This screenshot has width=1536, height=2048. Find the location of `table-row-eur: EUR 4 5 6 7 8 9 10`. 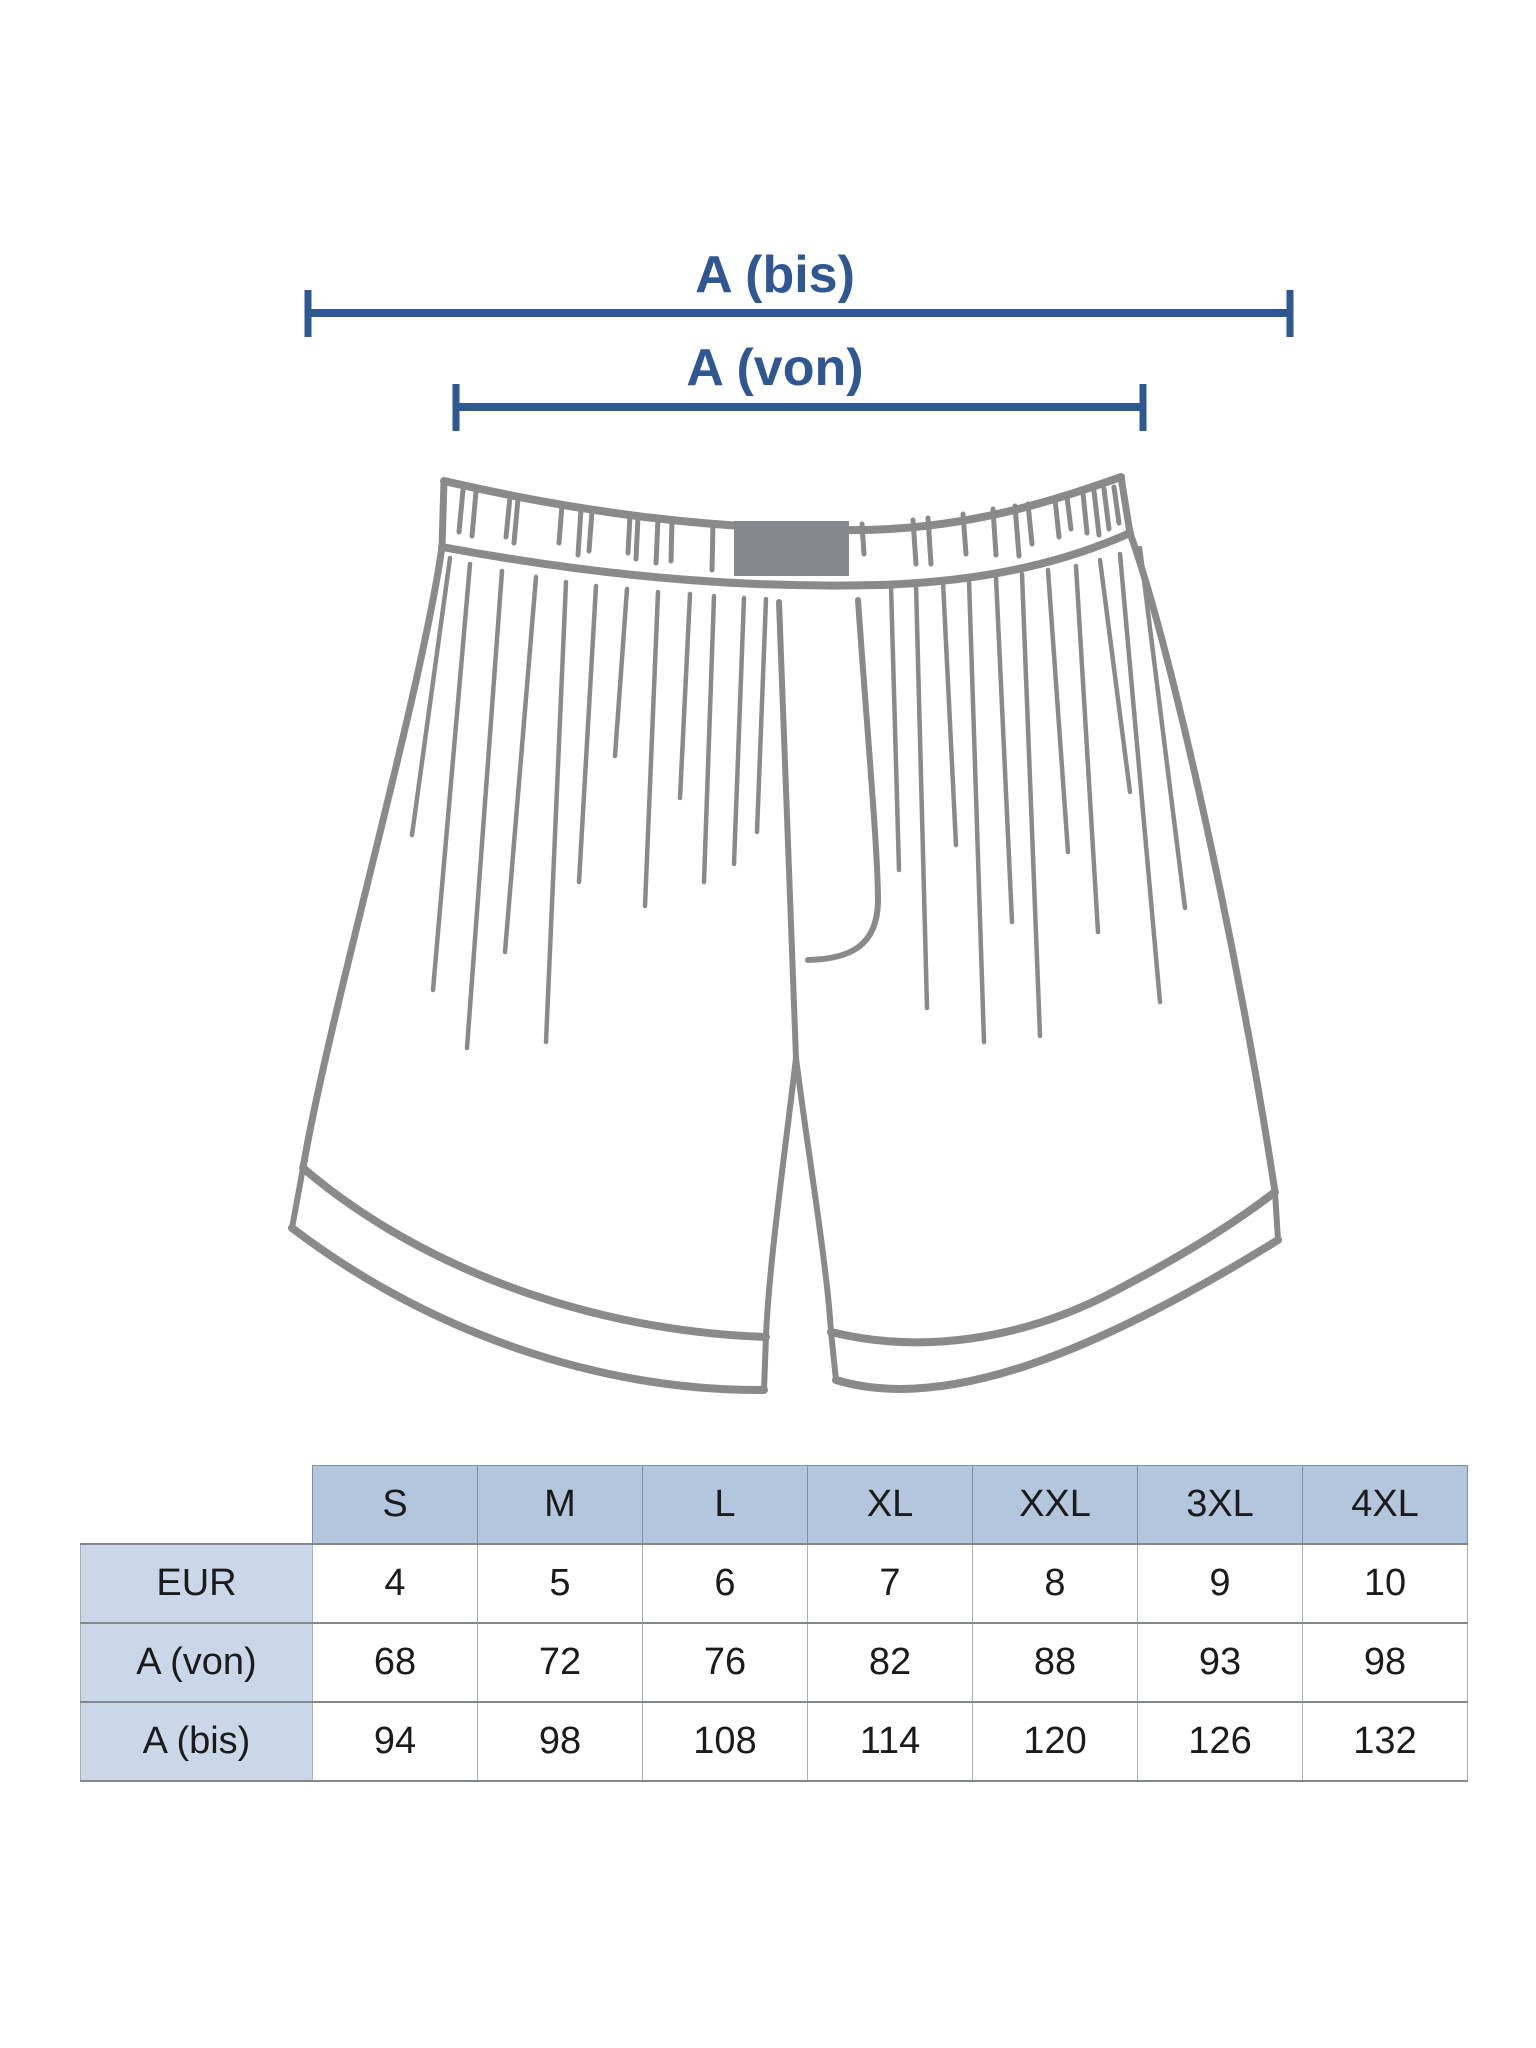

table-row-eur: EUR 4 5 6 7 8 9 10 is located at coordinates (774, 1582).